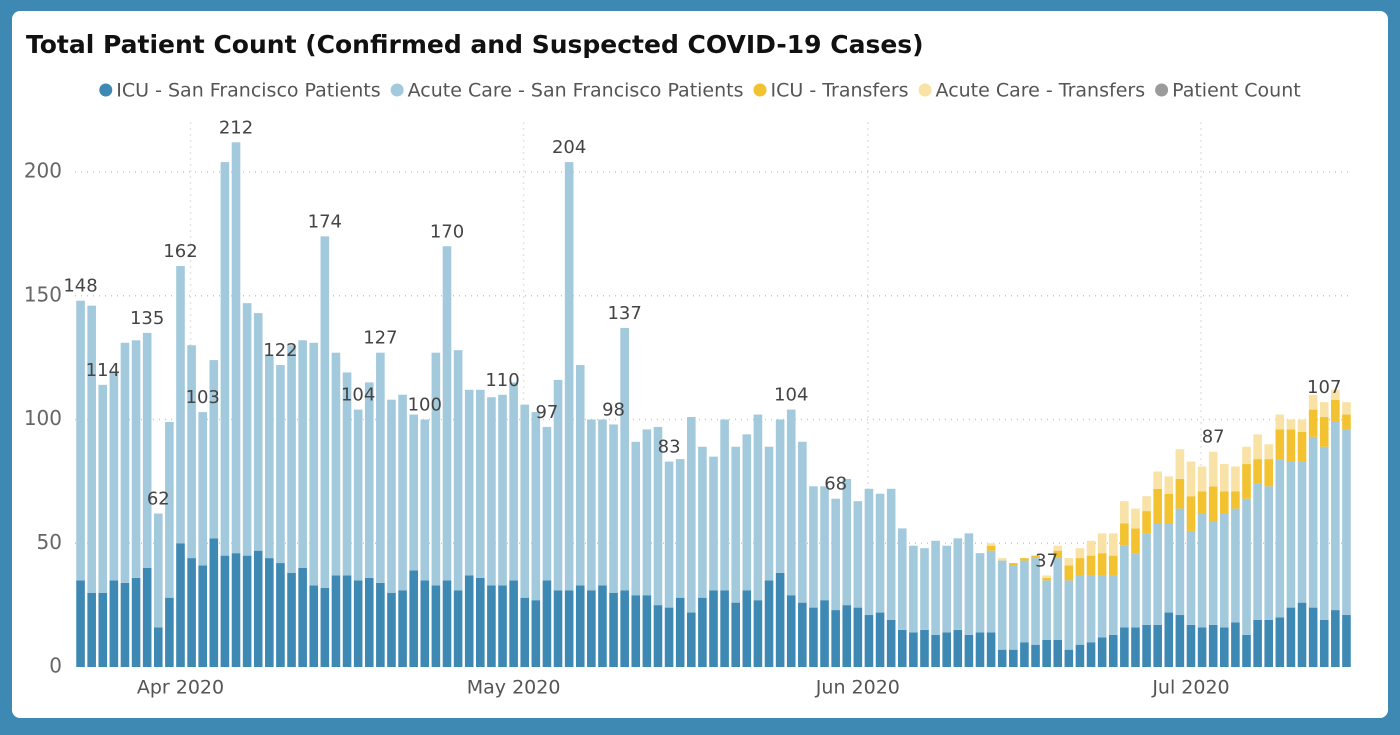 This screenshot has width=1400, height=735. I want to click on data-label: 137, so click(624, 313).